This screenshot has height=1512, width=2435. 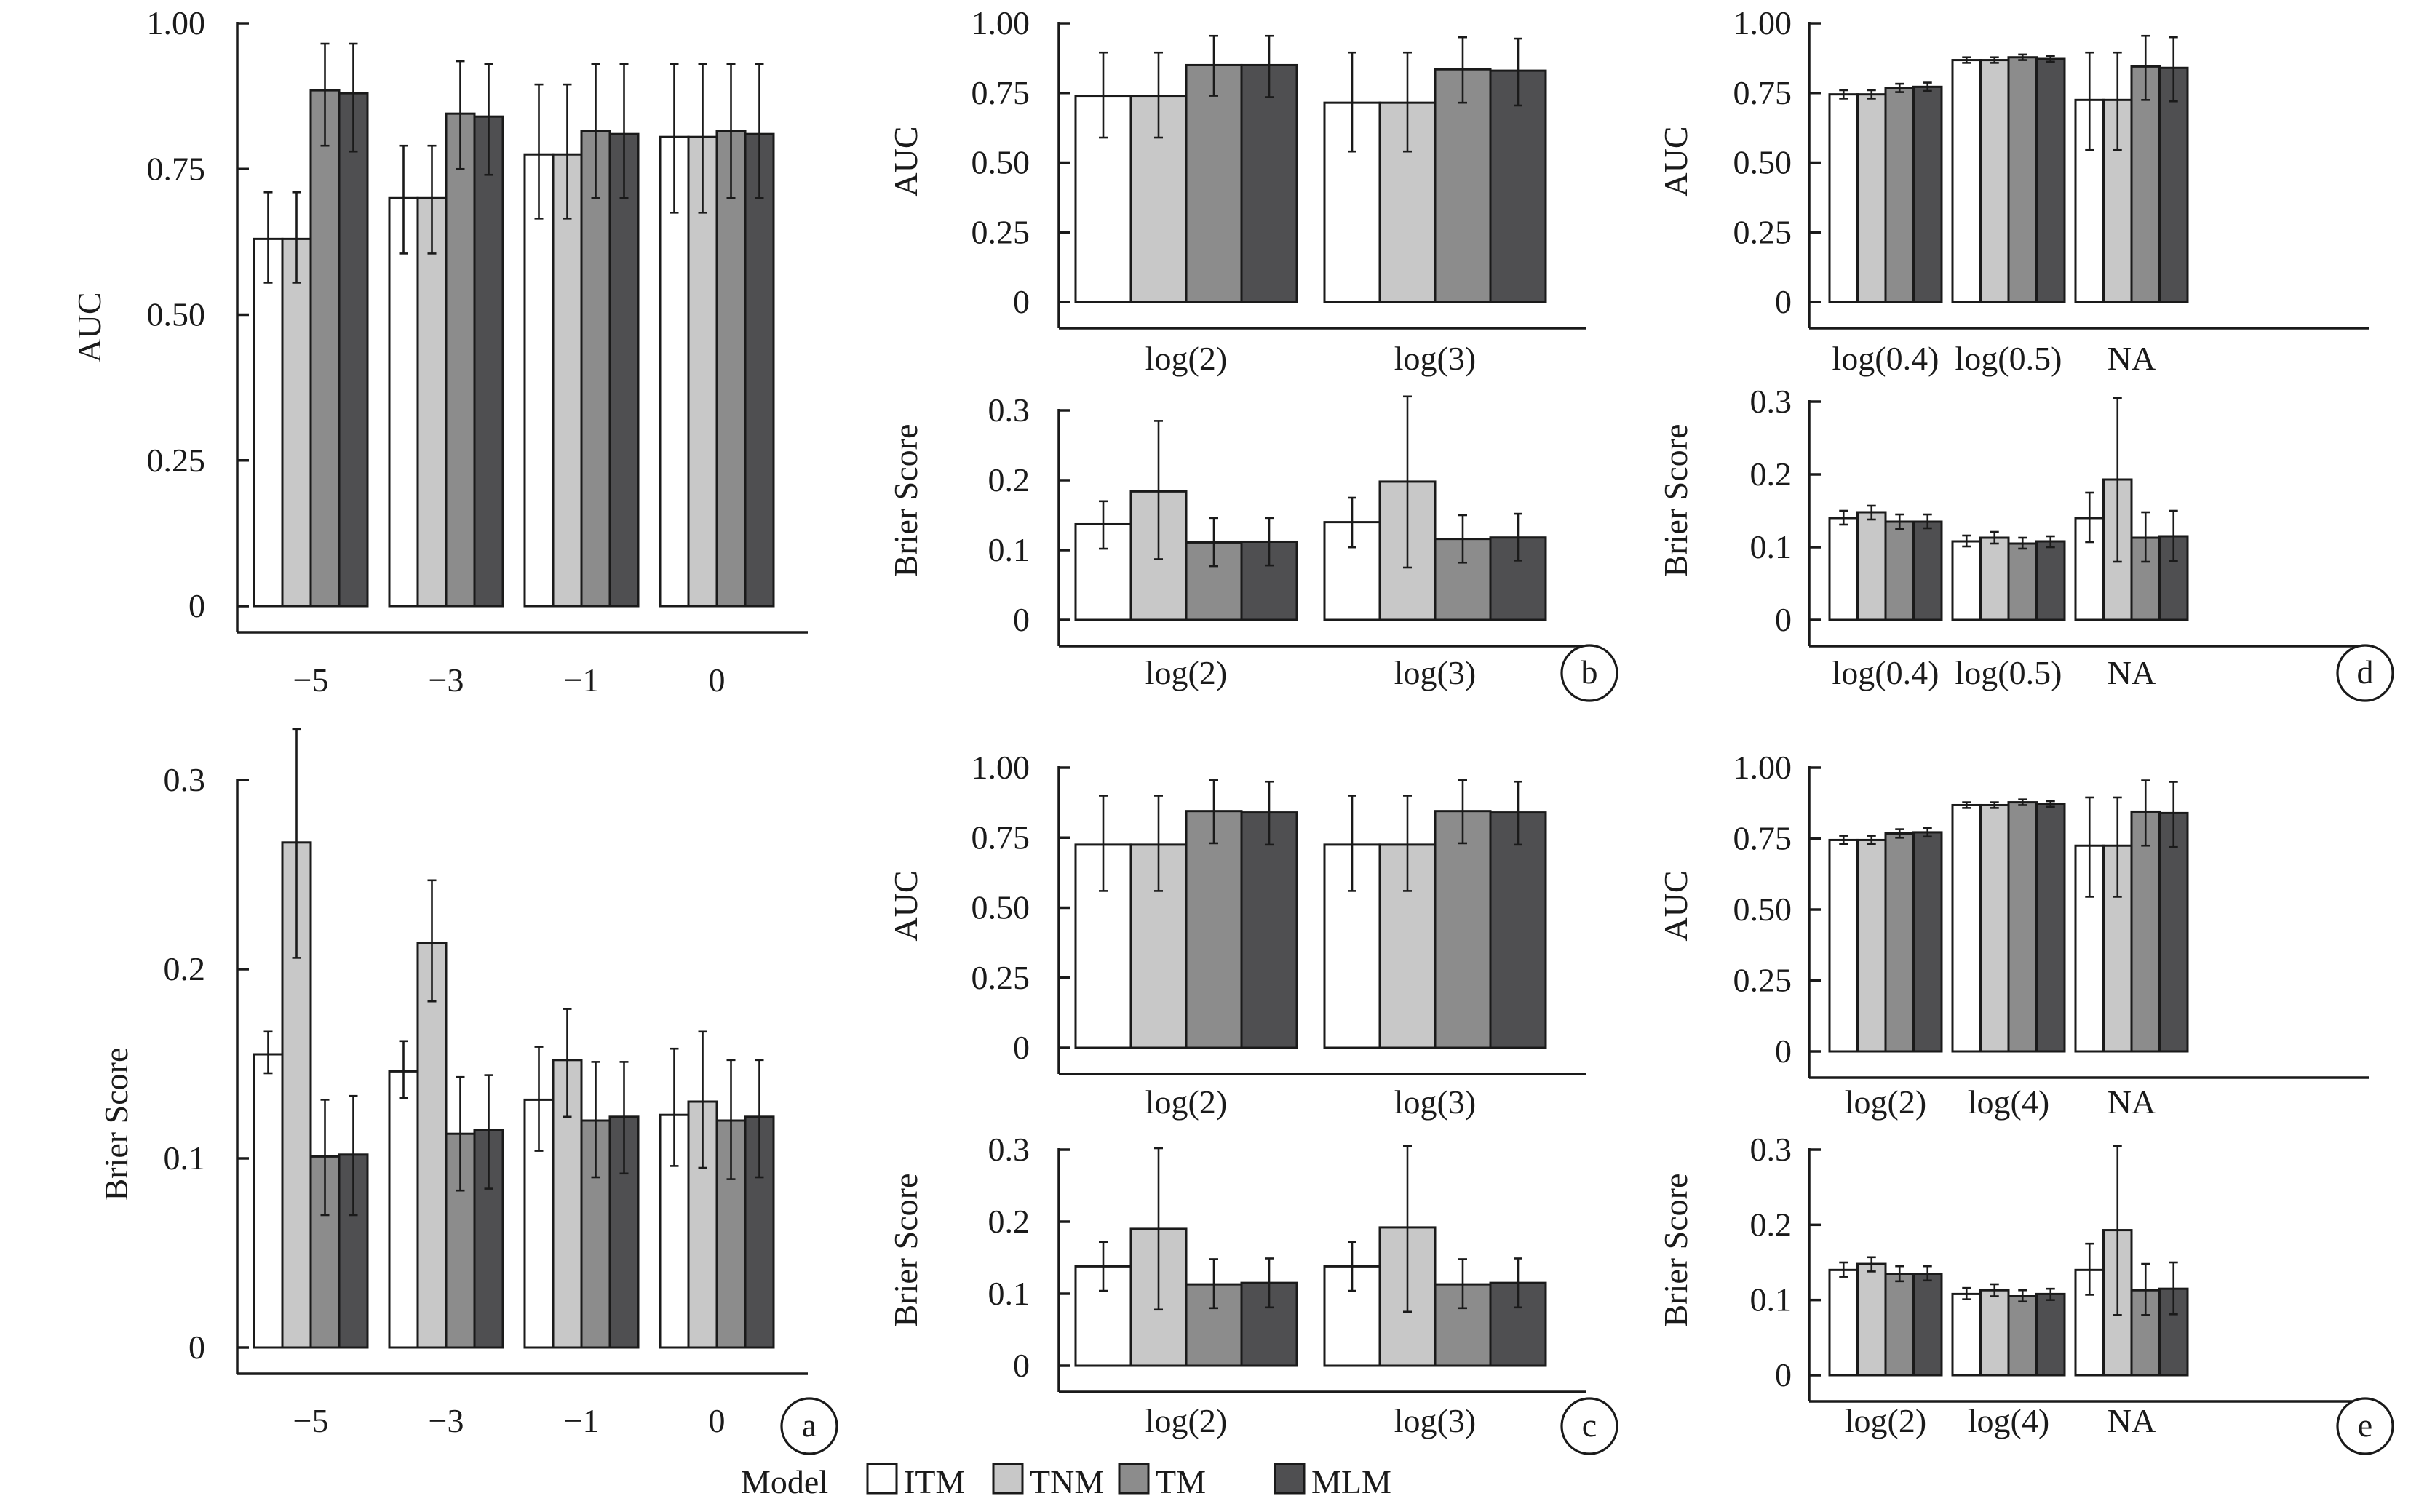 What do you see at coordinates (1009, 480) in the screenshot?
I see `y-tick-label: 0.2` at bounding box center [1009, 480].